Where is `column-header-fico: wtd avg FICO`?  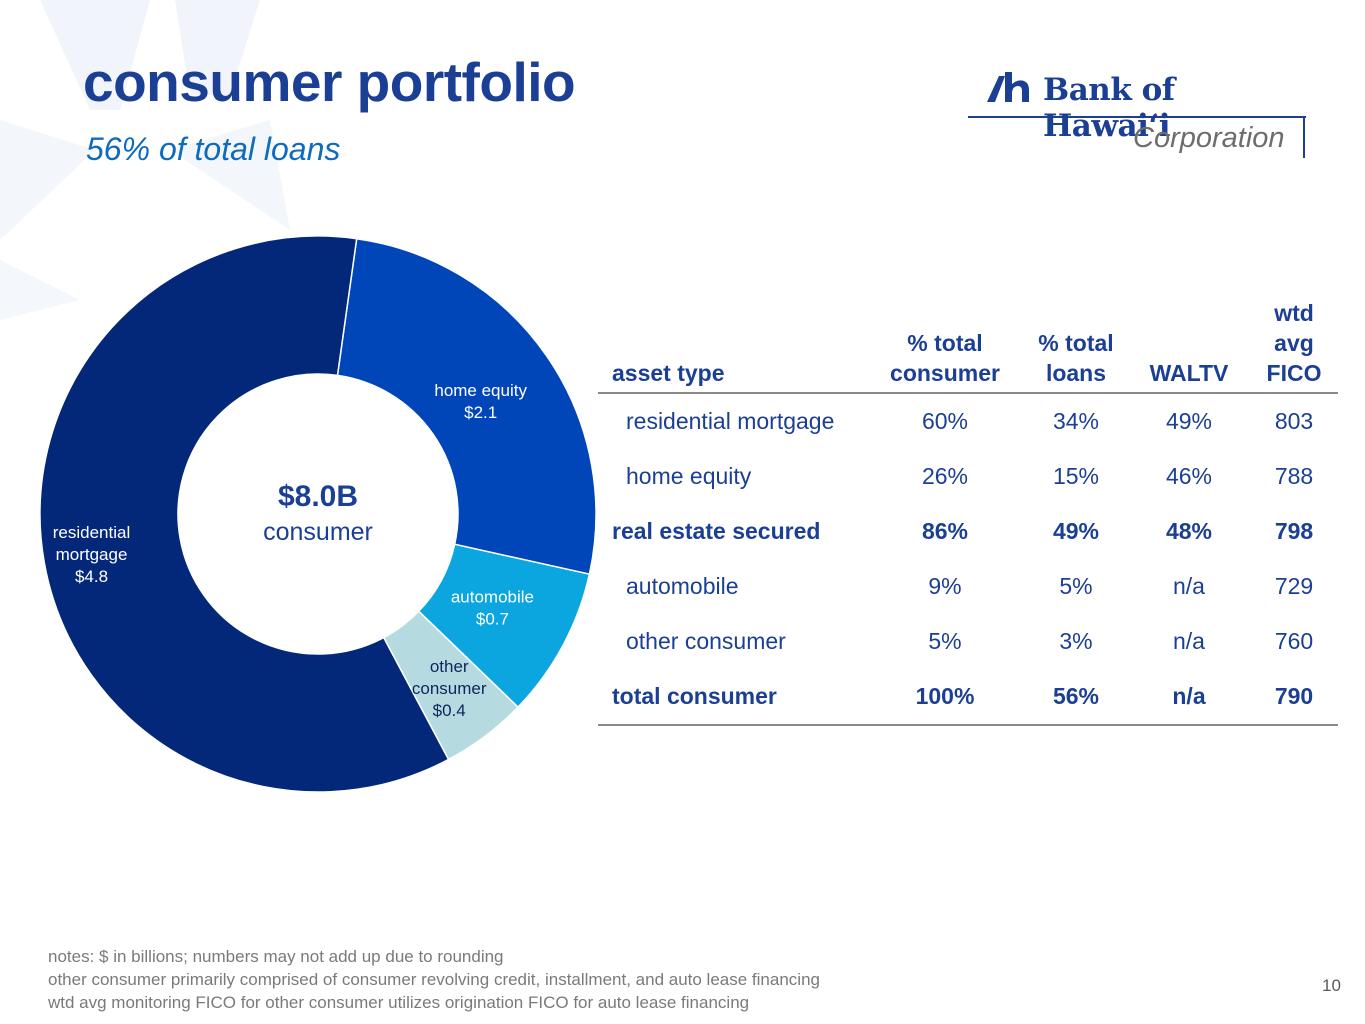 column-header-fico: wtd avg FICO is located at coordinates (1294, 346).